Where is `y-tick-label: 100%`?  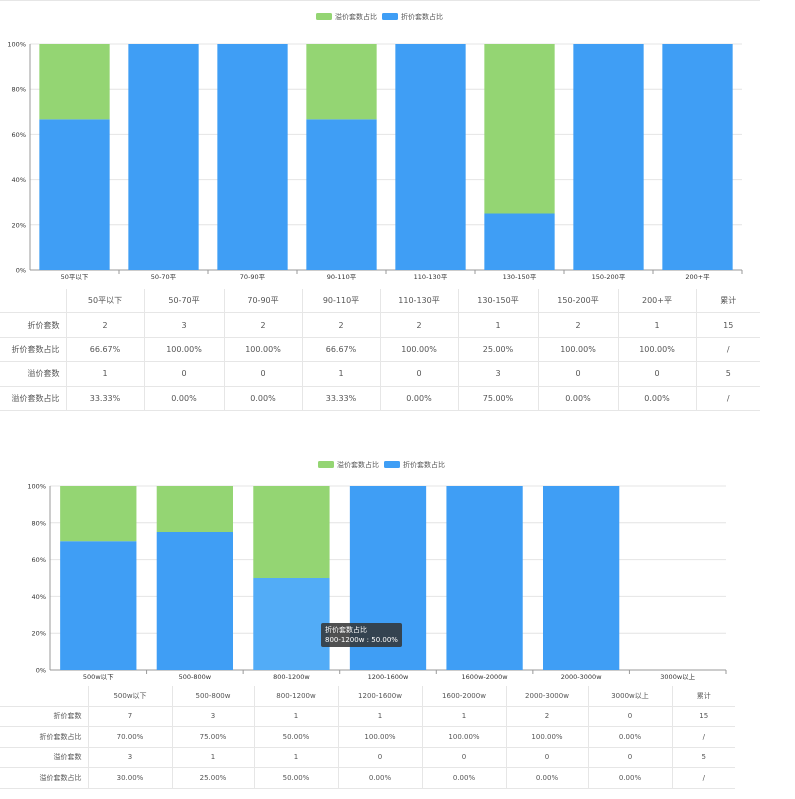
y-tick-label: 100% is located at coordinates (36, 487).